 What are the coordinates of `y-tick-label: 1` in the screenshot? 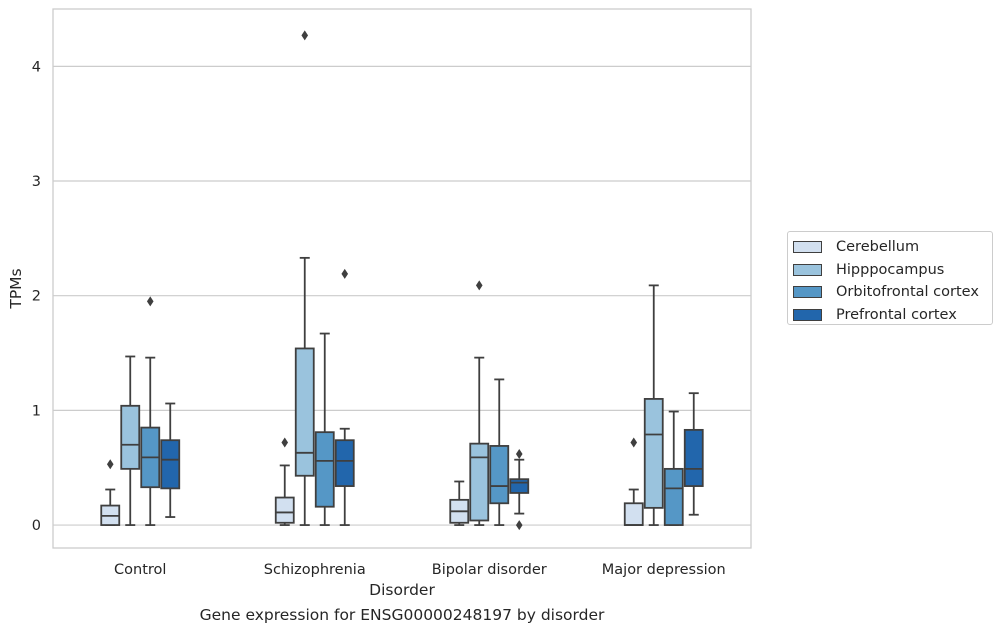 It's located at (36, 411).